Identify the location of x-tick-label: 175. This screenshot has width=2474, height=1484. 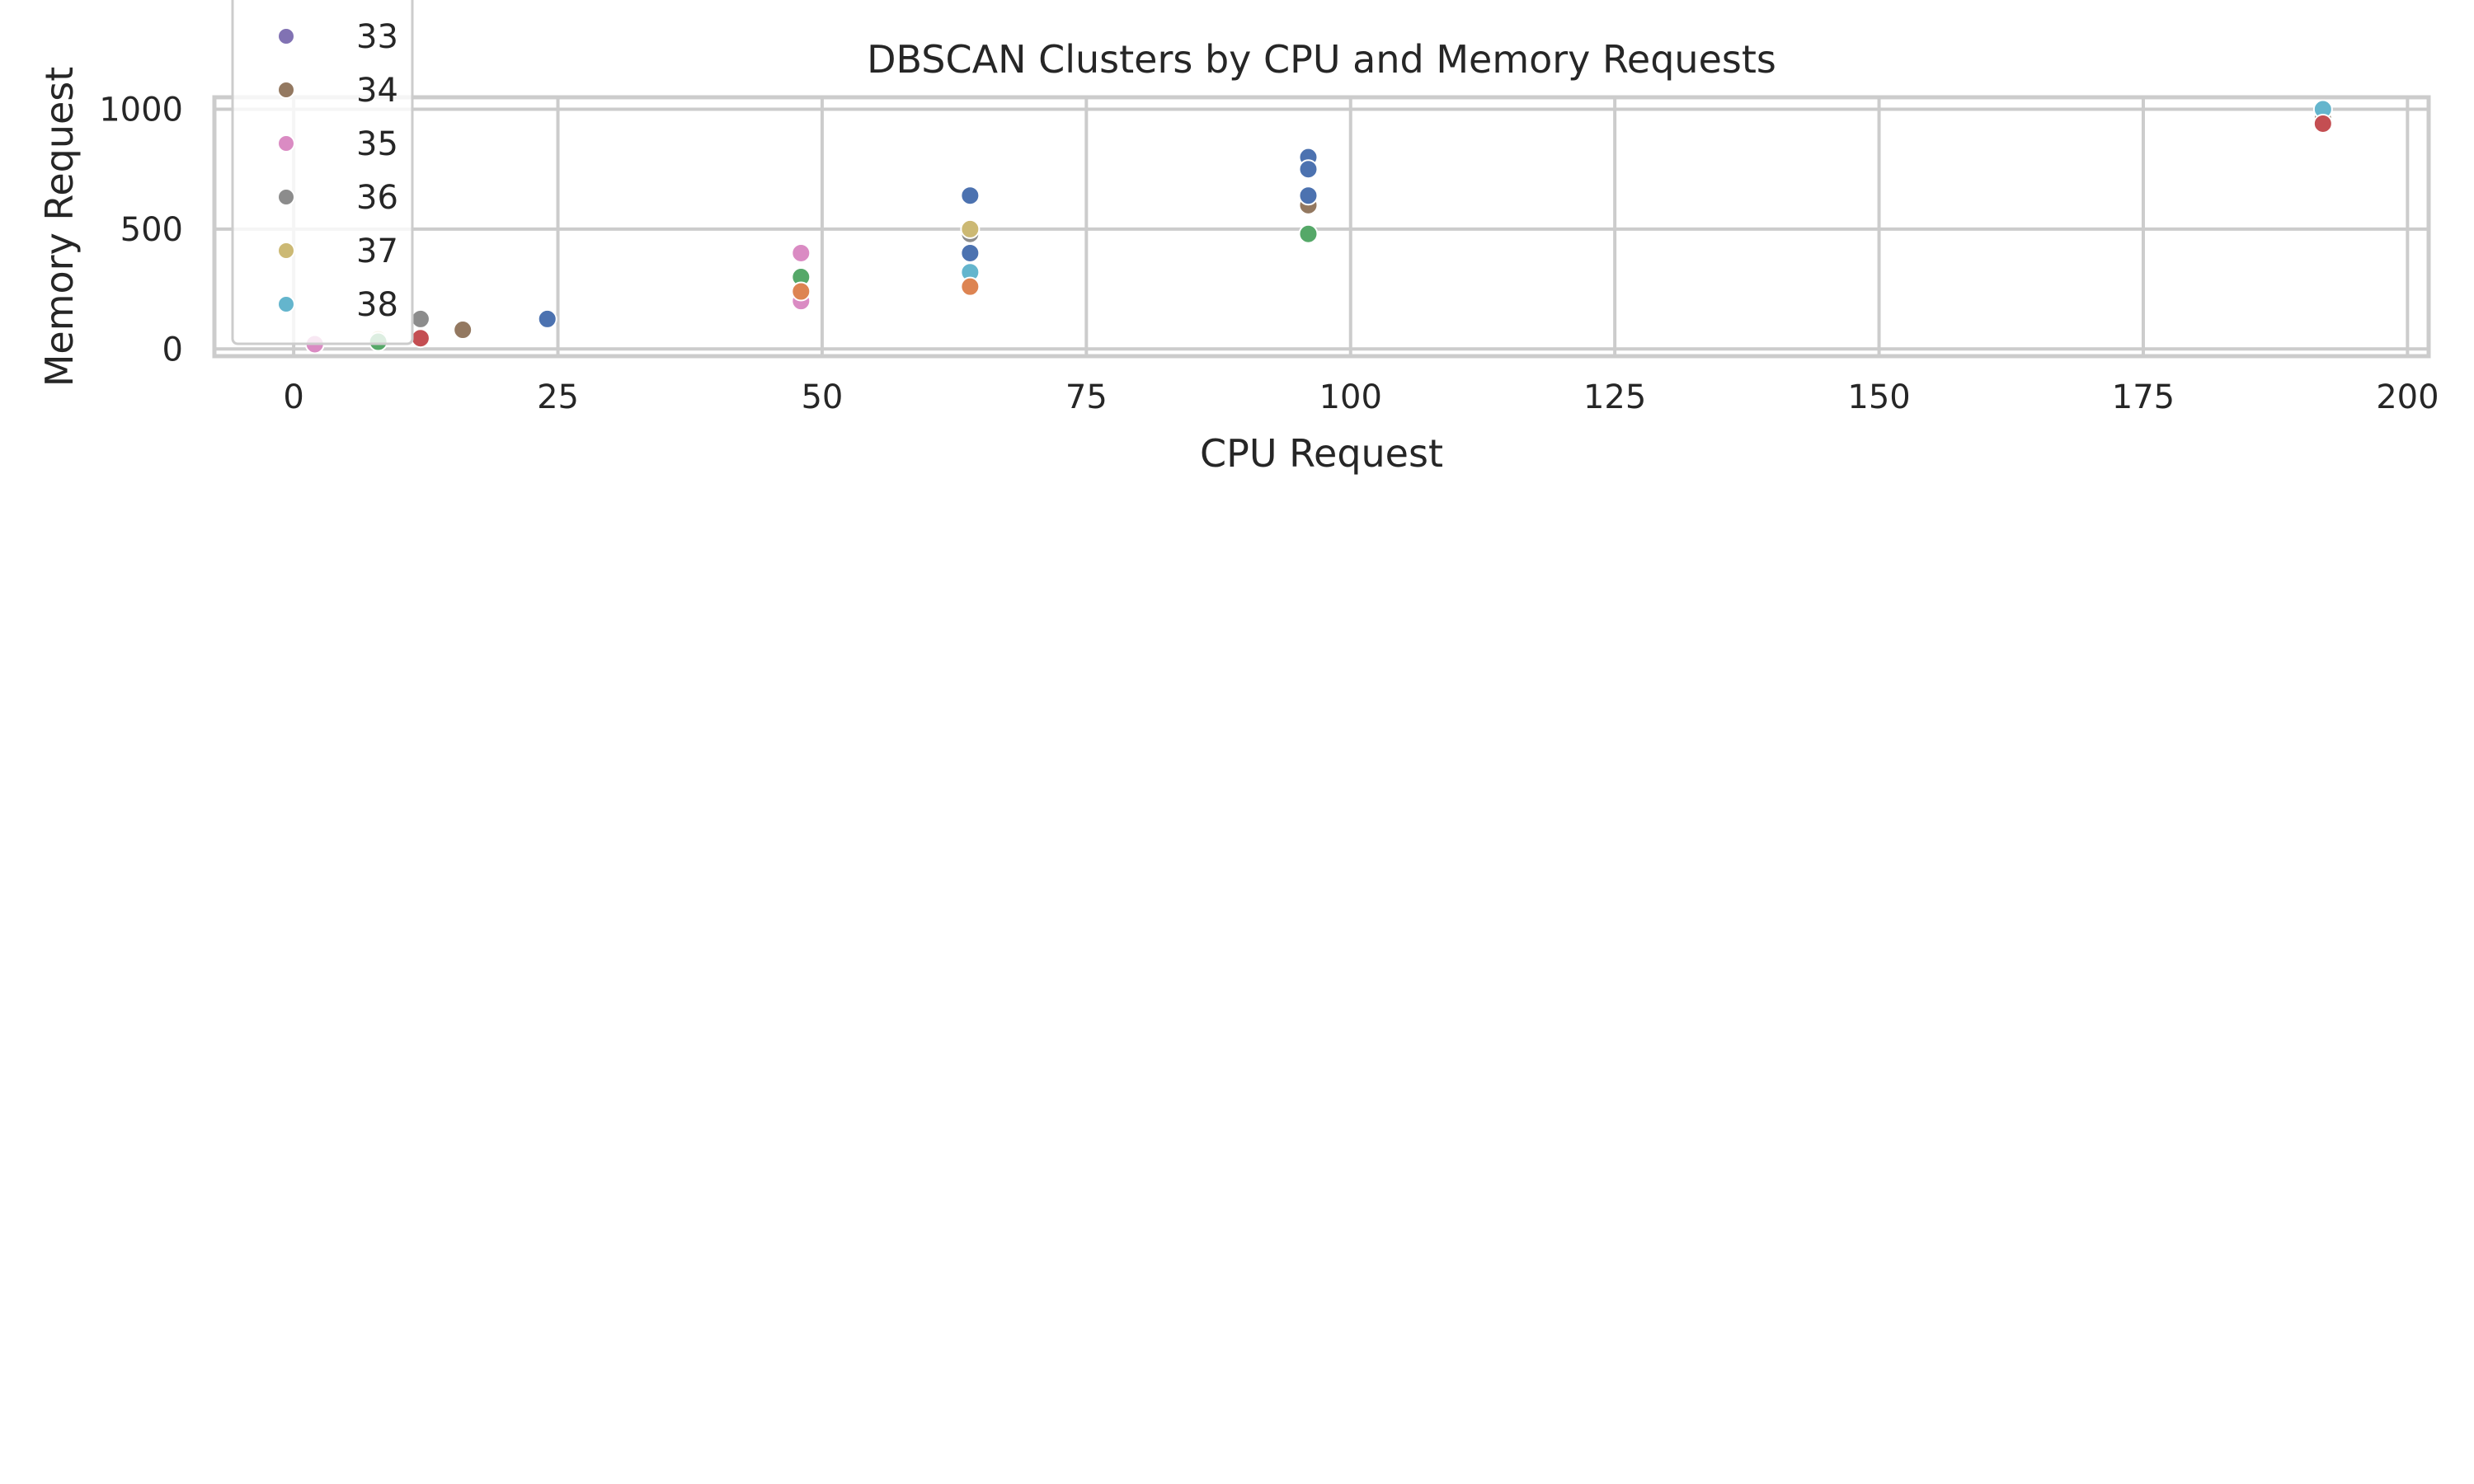
(2143, 397).